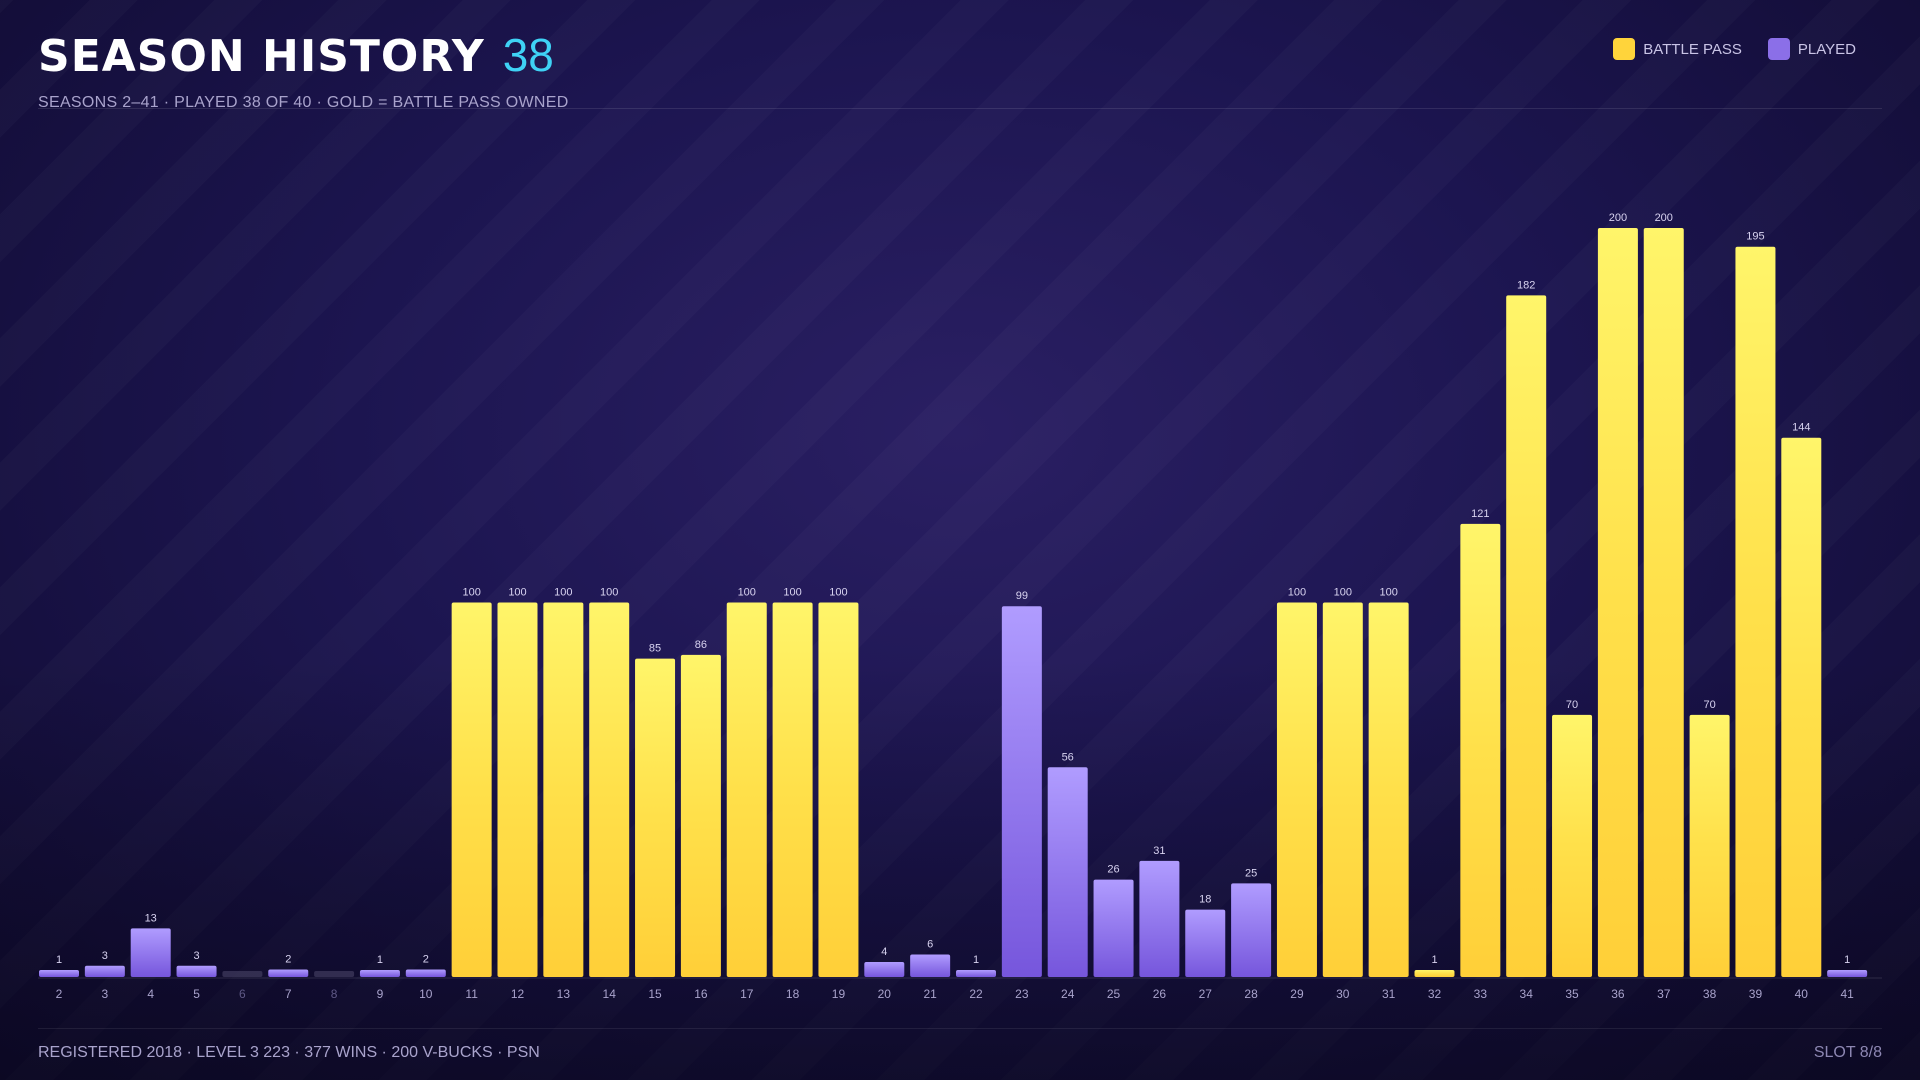 The image size is (1920, 1080). I want to click on x-tick-label-27: 27, so click(1206, 994).